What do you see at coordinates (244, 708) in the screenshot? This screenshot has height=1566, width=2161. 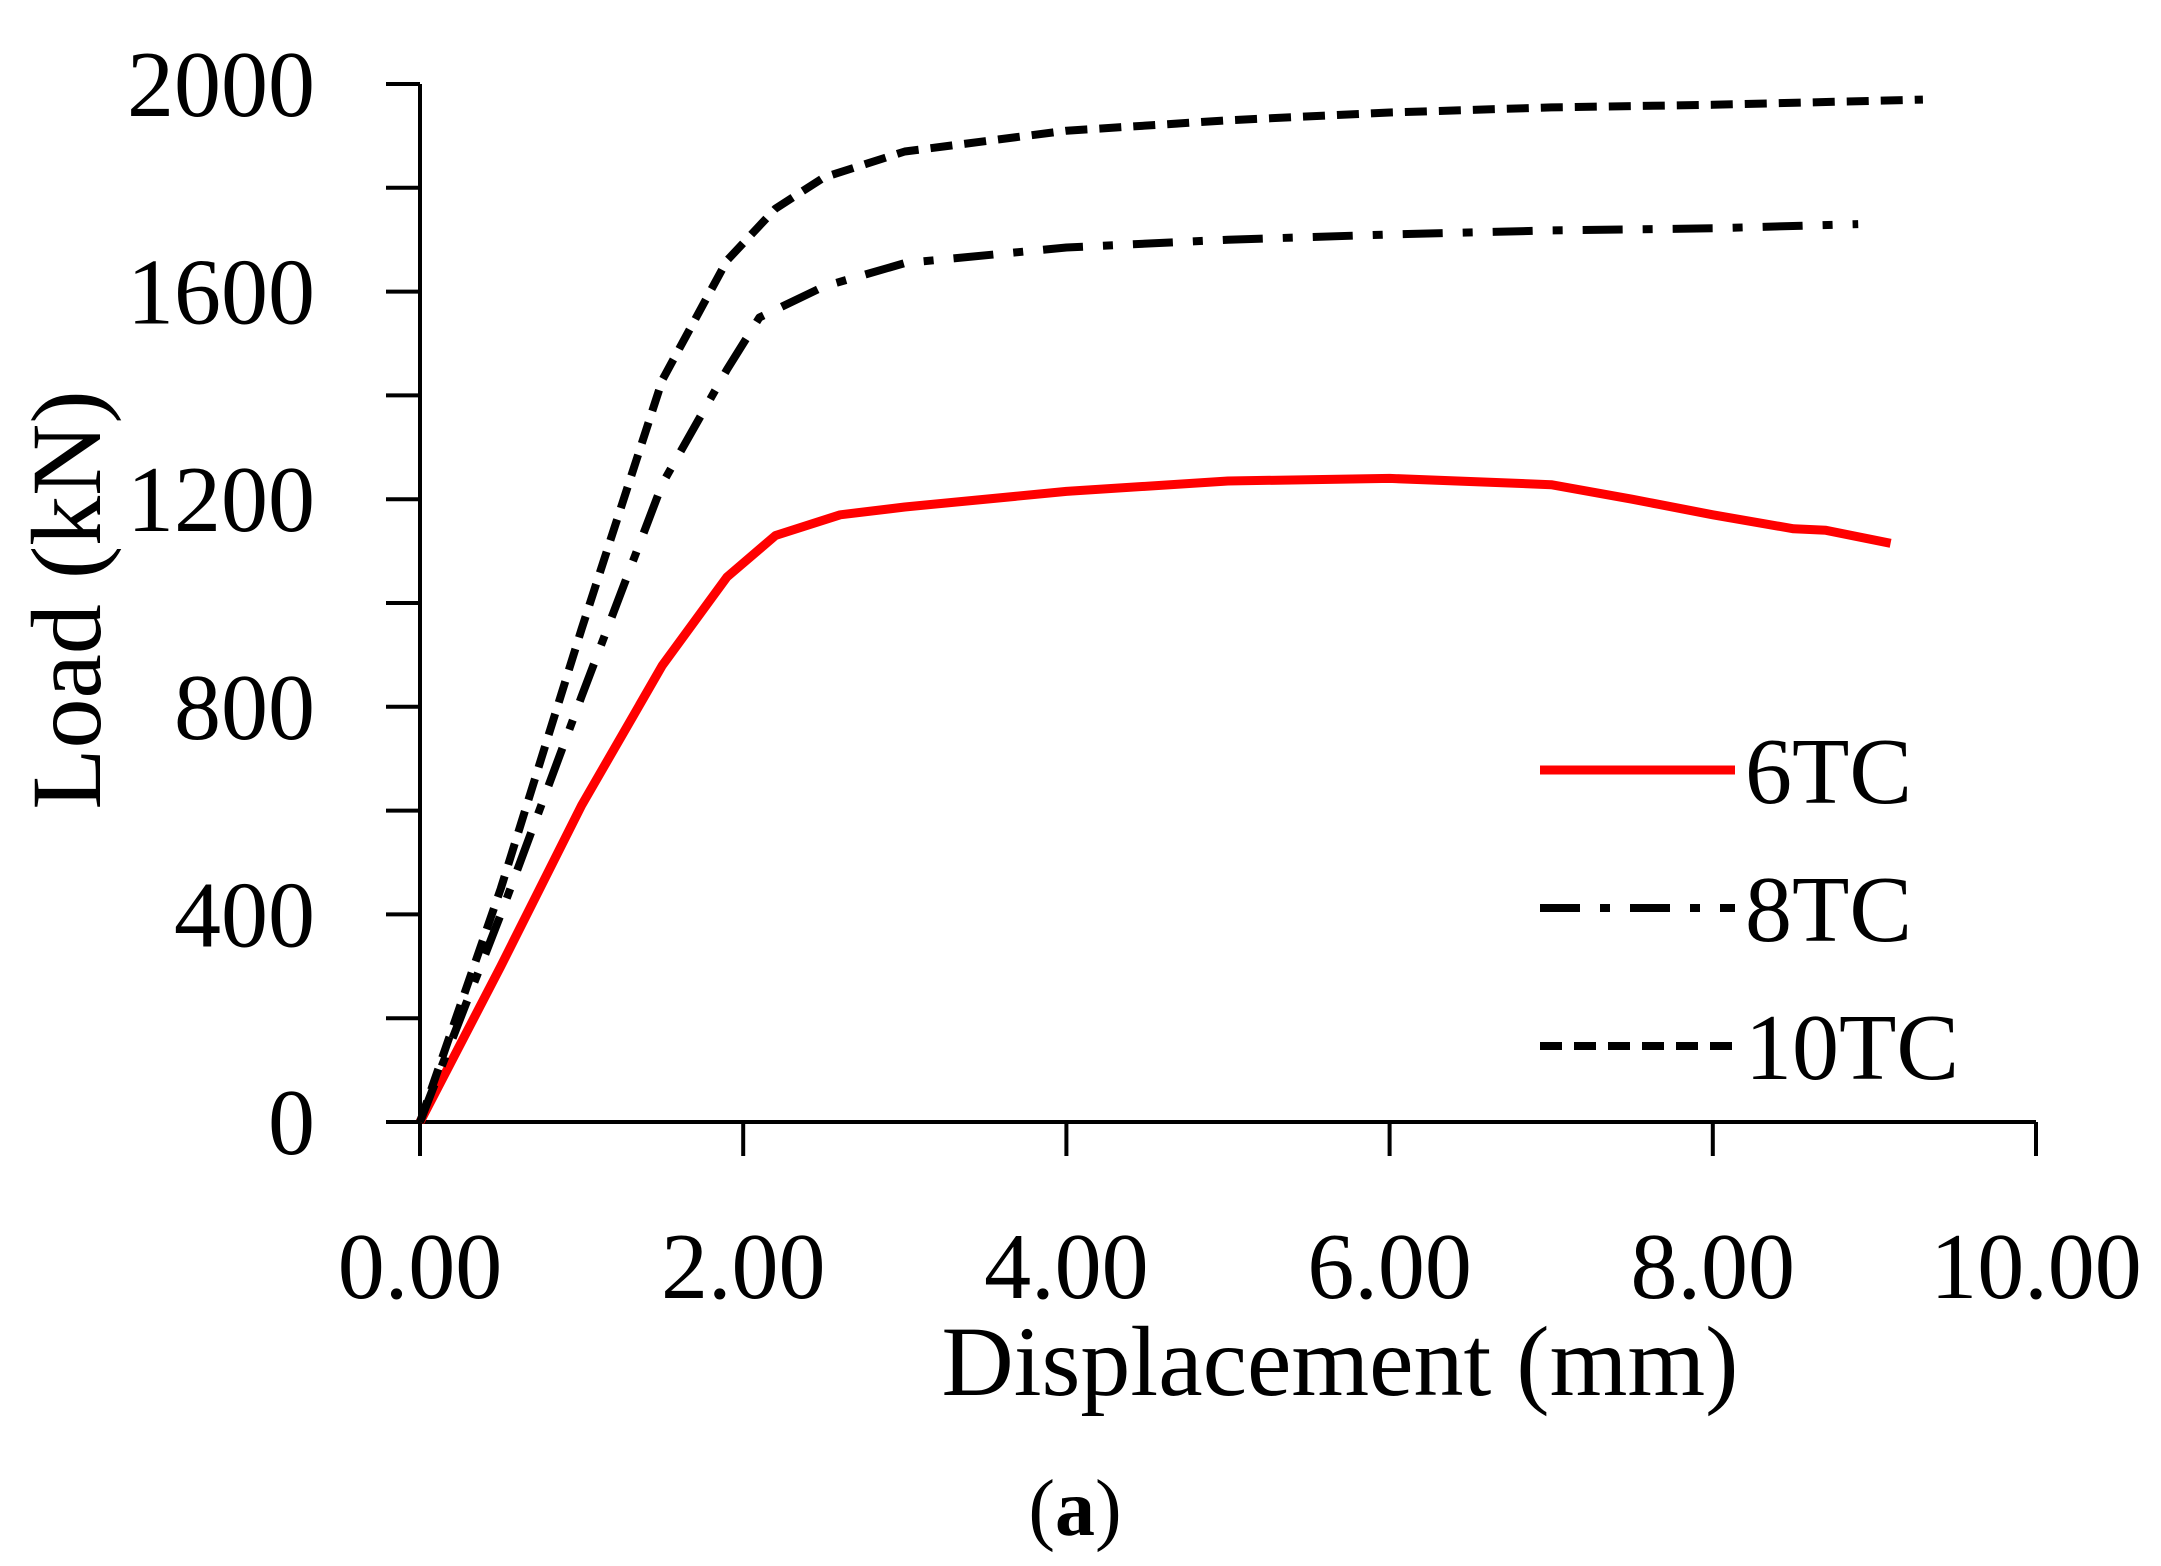 I see `y-tick-label: 800` at bounding box center [244, 708].